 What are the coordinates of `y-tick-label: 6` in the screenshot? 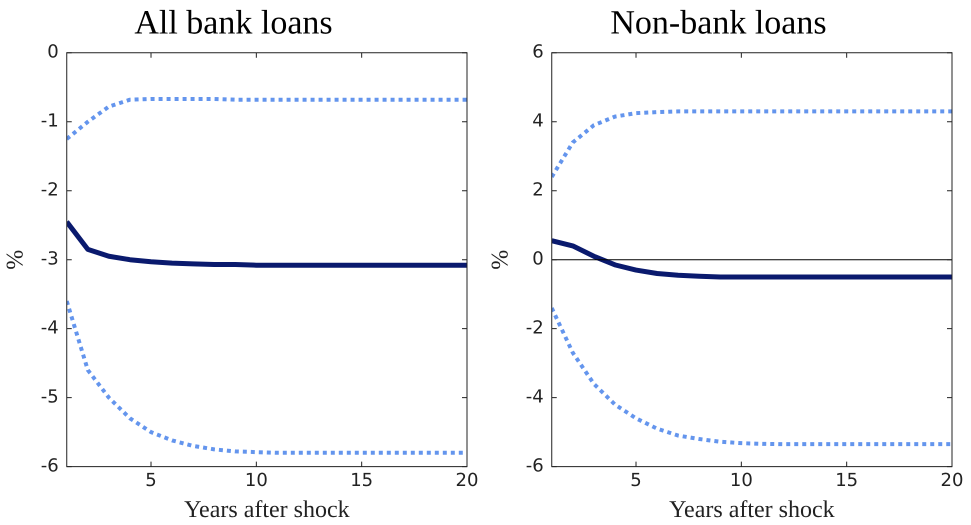 It's located at (538, 51).